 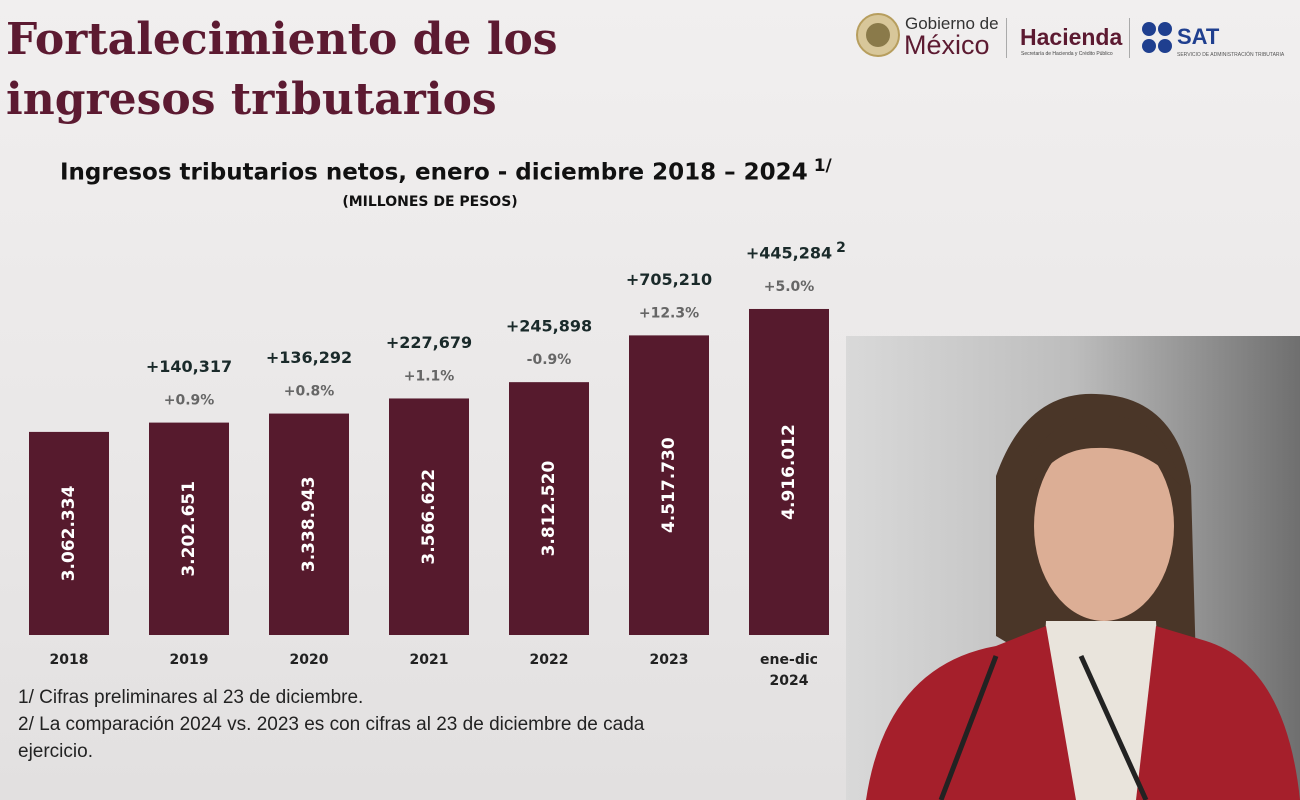 What do you see at coordinates (189, 366) in the screenshot?
I see `change-label: +140,317` at bounding box center [189, 366].